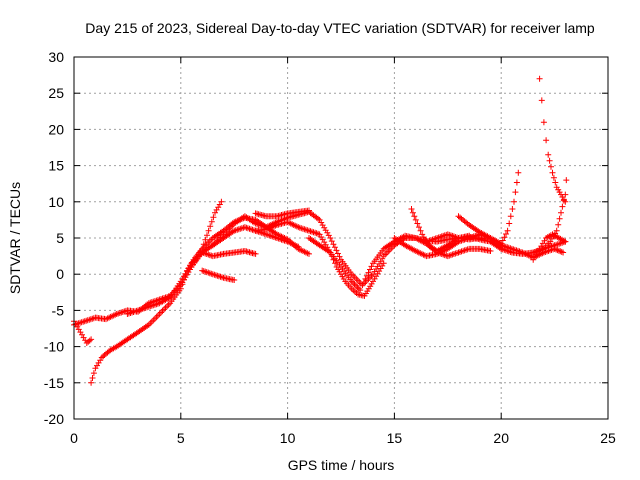 This screenshot has height=480, width=640. I want to click on y-tick-label: -5, so click(58, 310).